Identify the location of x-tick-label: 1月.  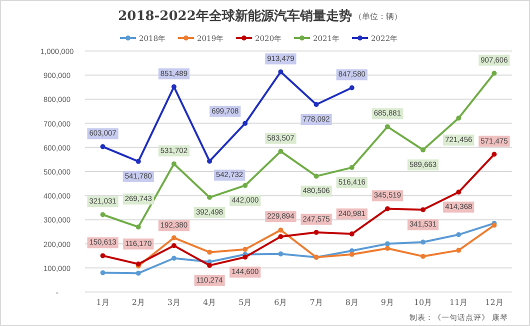
(103, 302).